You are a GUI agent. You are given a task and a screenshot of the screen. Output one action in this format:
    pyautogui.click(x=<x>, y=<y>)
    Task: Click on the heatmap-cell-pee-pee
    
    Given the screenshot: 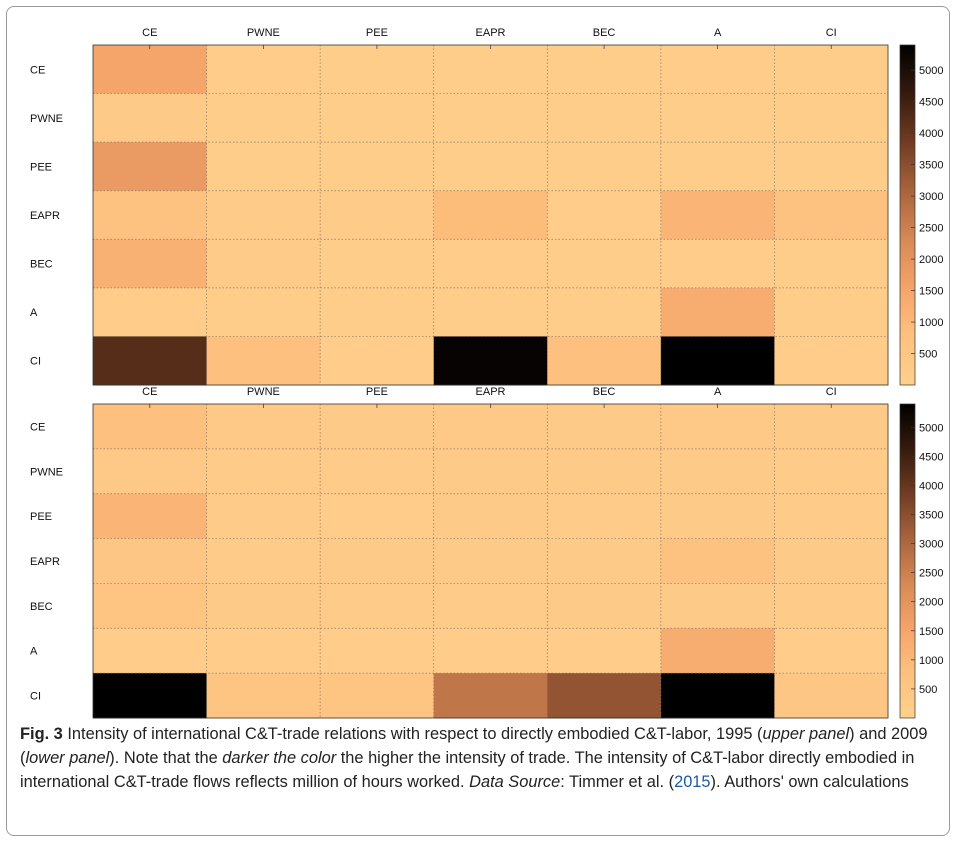 What is the action you would take?
    pyautogui.click(x=377, y=516)
    